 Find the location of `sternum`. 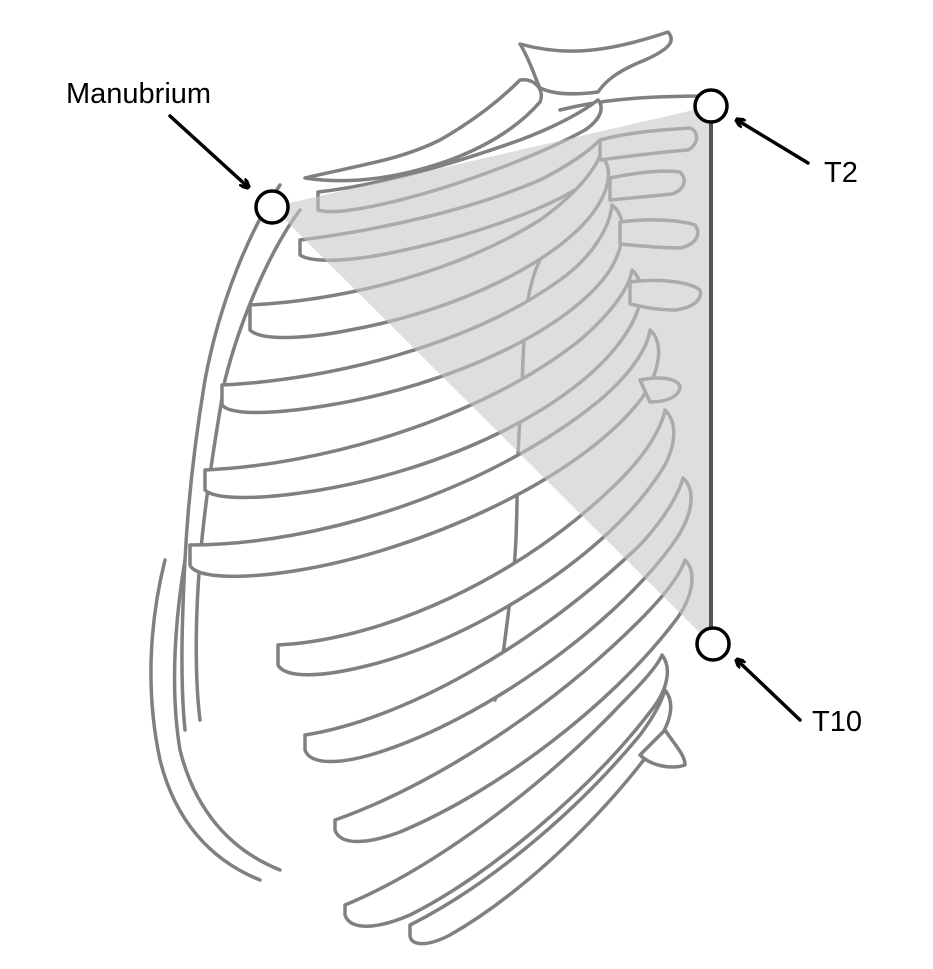

sternum is located at coordinates (225, 532).